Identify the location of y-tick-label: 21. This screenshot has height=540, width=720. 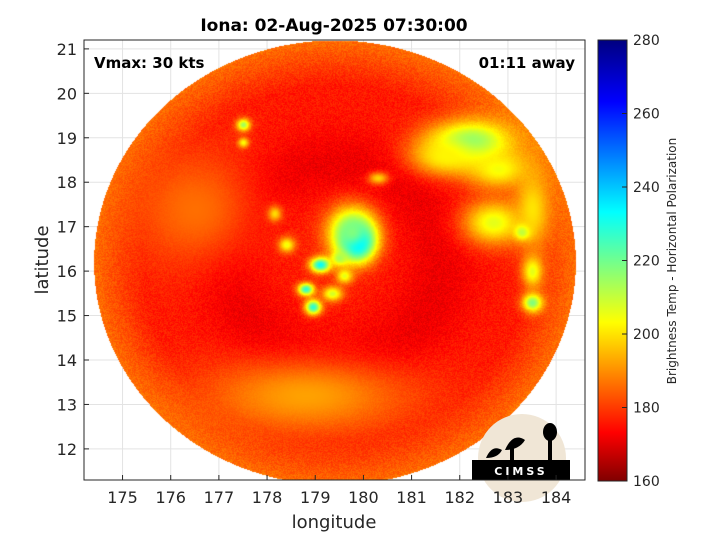
(67, 49).